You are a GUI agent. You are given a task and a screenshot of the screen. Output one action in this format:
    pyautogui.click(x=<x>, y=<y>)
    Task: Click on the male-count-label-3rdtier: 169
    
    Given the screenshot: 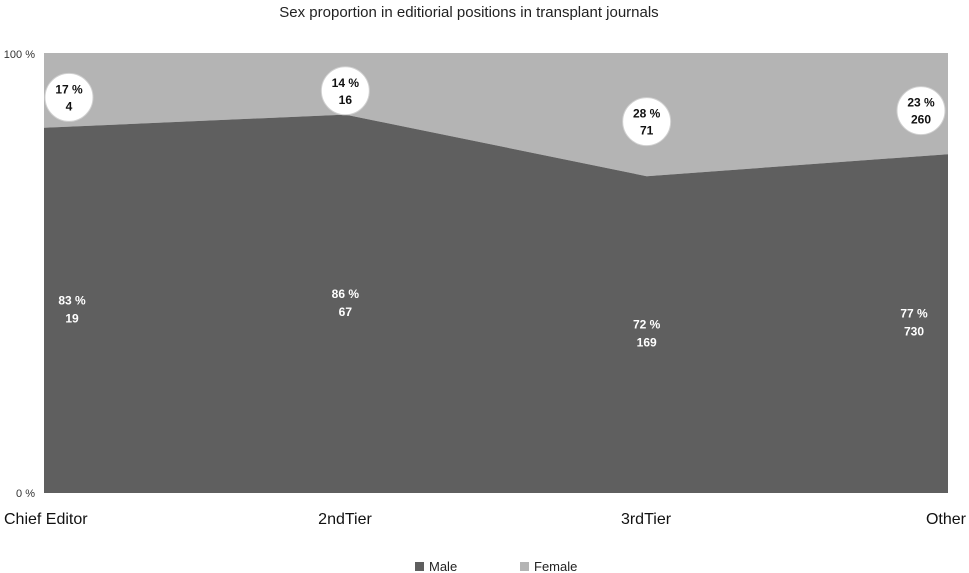 What is the action you would take?
    pyautogui.click(x=647, y=343)
    